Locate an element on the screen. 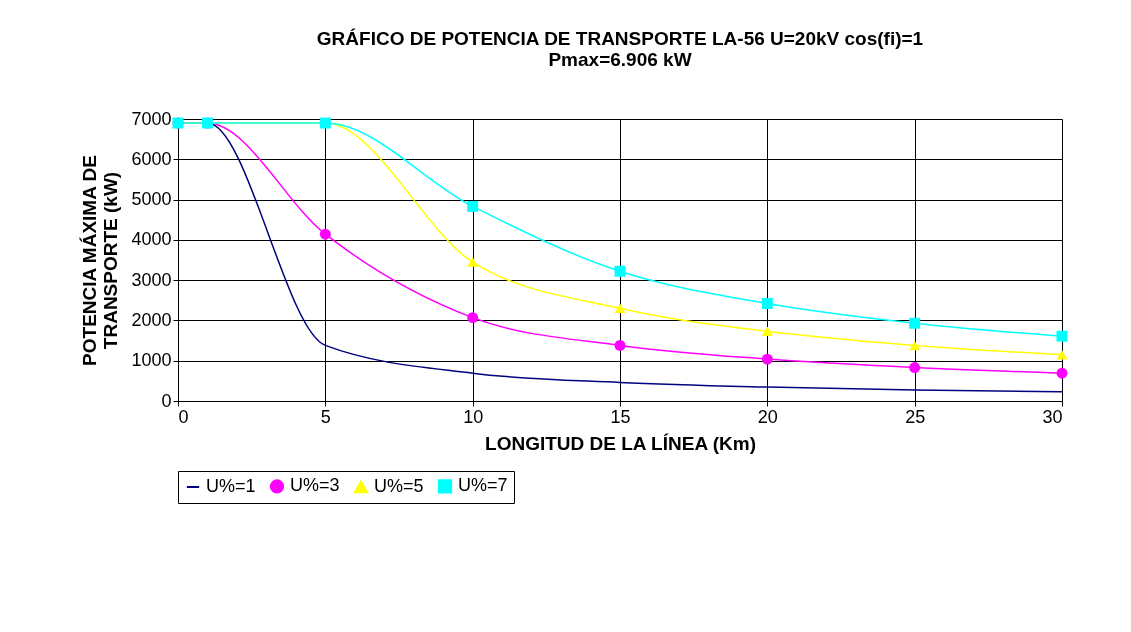 This screenshot has height=632, width=1131. x-tick-label: 25 is located at coordinates (915, 416).